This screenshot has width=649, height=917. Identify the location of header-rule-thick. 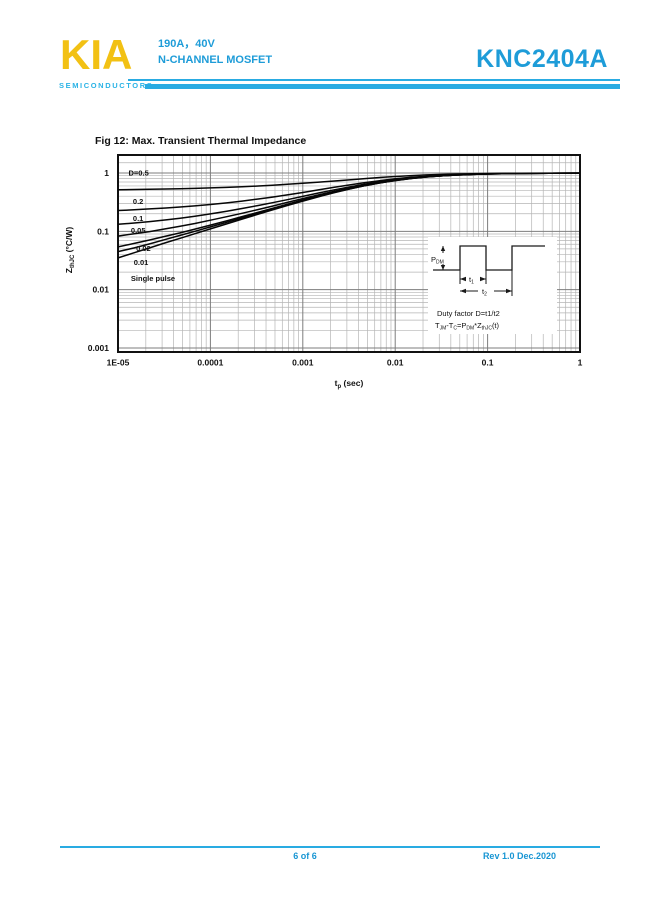
(382, 86).